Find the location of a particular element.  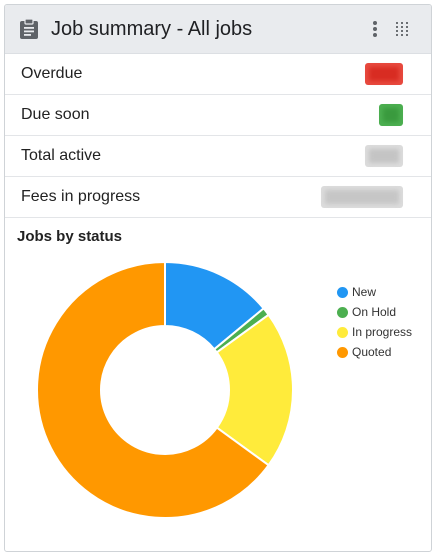

chart-title: Jobs by status is located at coordinates (70, 236).